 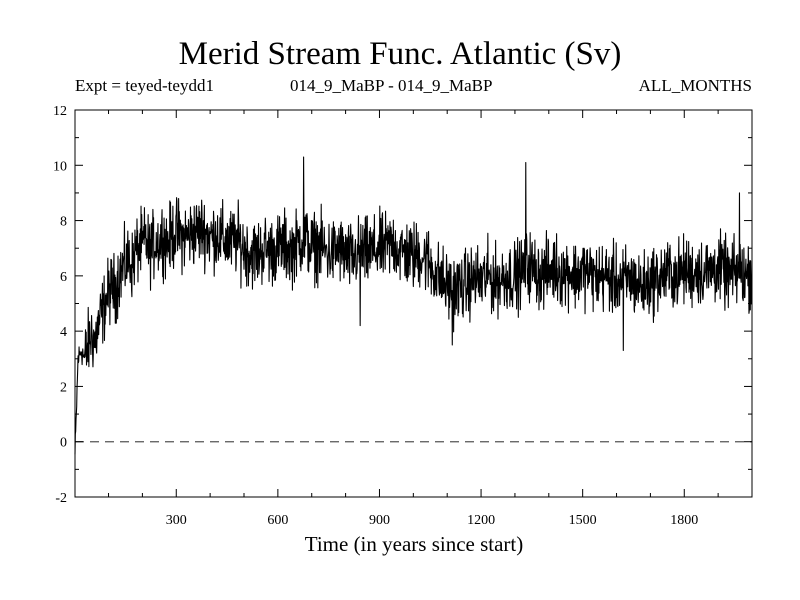 What do you see at coordinates (60, 111) in the screenshot?
I see `y-tick-label: 12` at bounding box center [60, 111].